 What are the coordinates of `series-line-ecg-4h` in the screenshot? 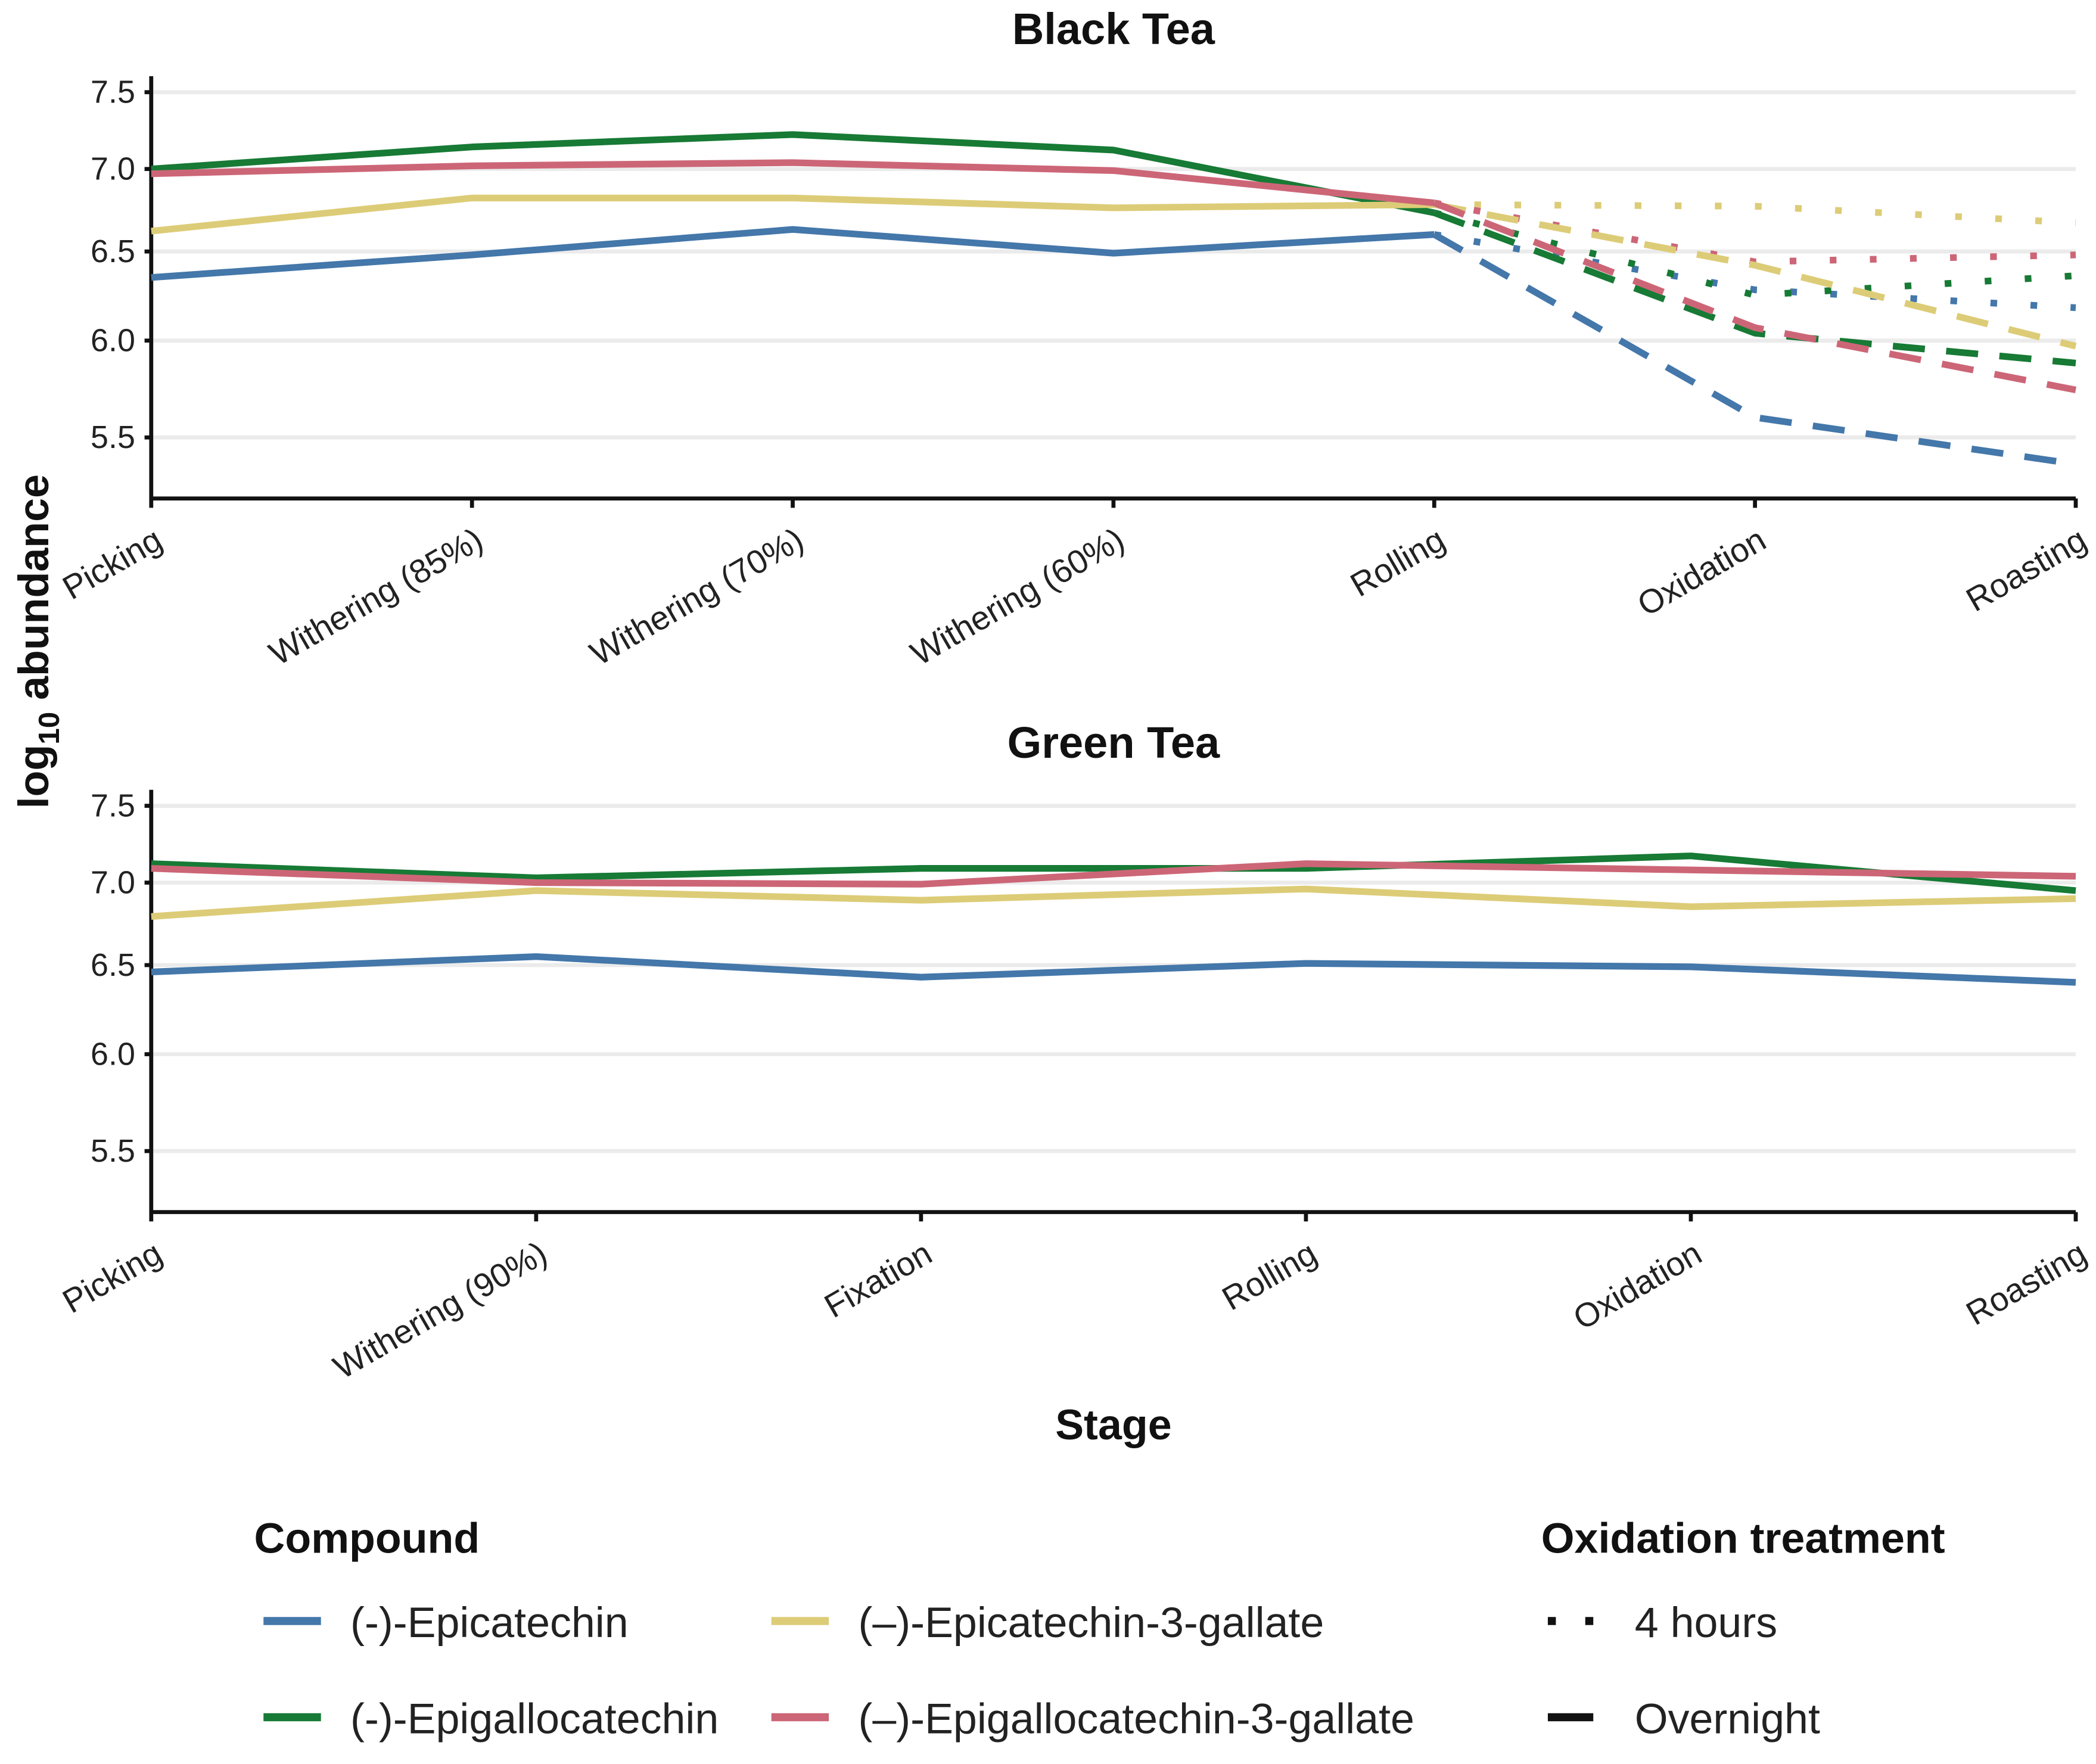 It's located at (1755, 213).